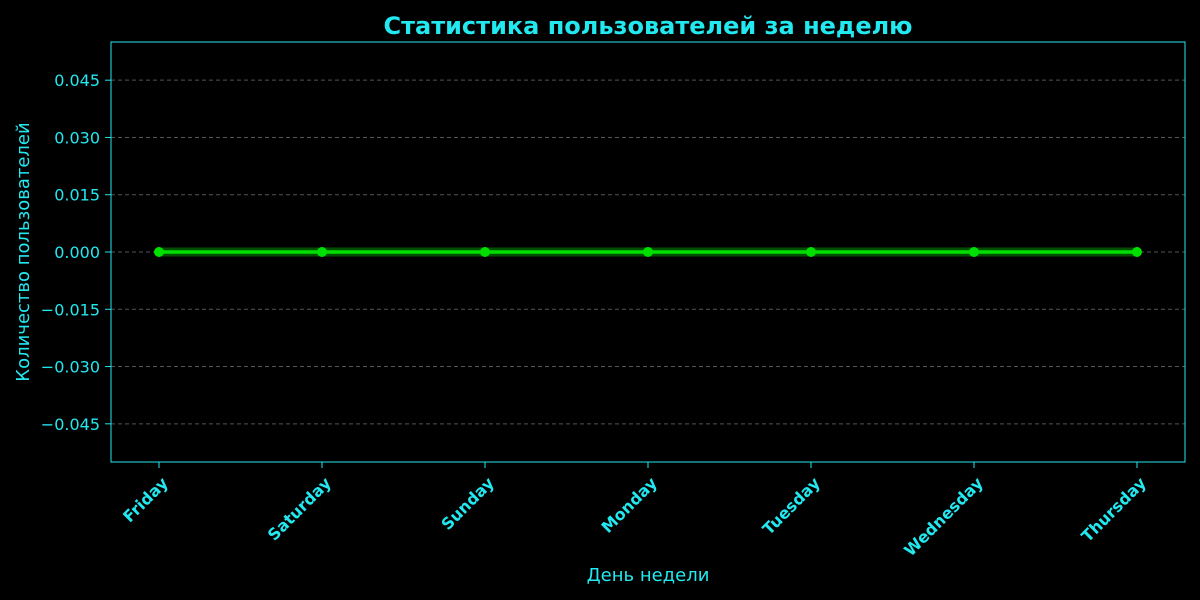 The width and height of the screenshot is (1200, 600). I want to click on y-tick-label: −0.015, so click(70, 309).